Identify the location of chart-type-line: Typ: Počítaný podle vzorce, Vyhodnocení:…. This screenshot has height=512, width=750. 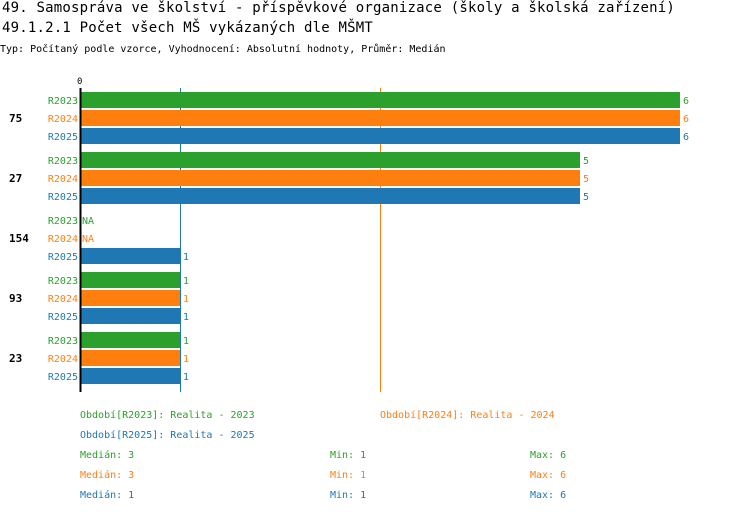
(223, 49).